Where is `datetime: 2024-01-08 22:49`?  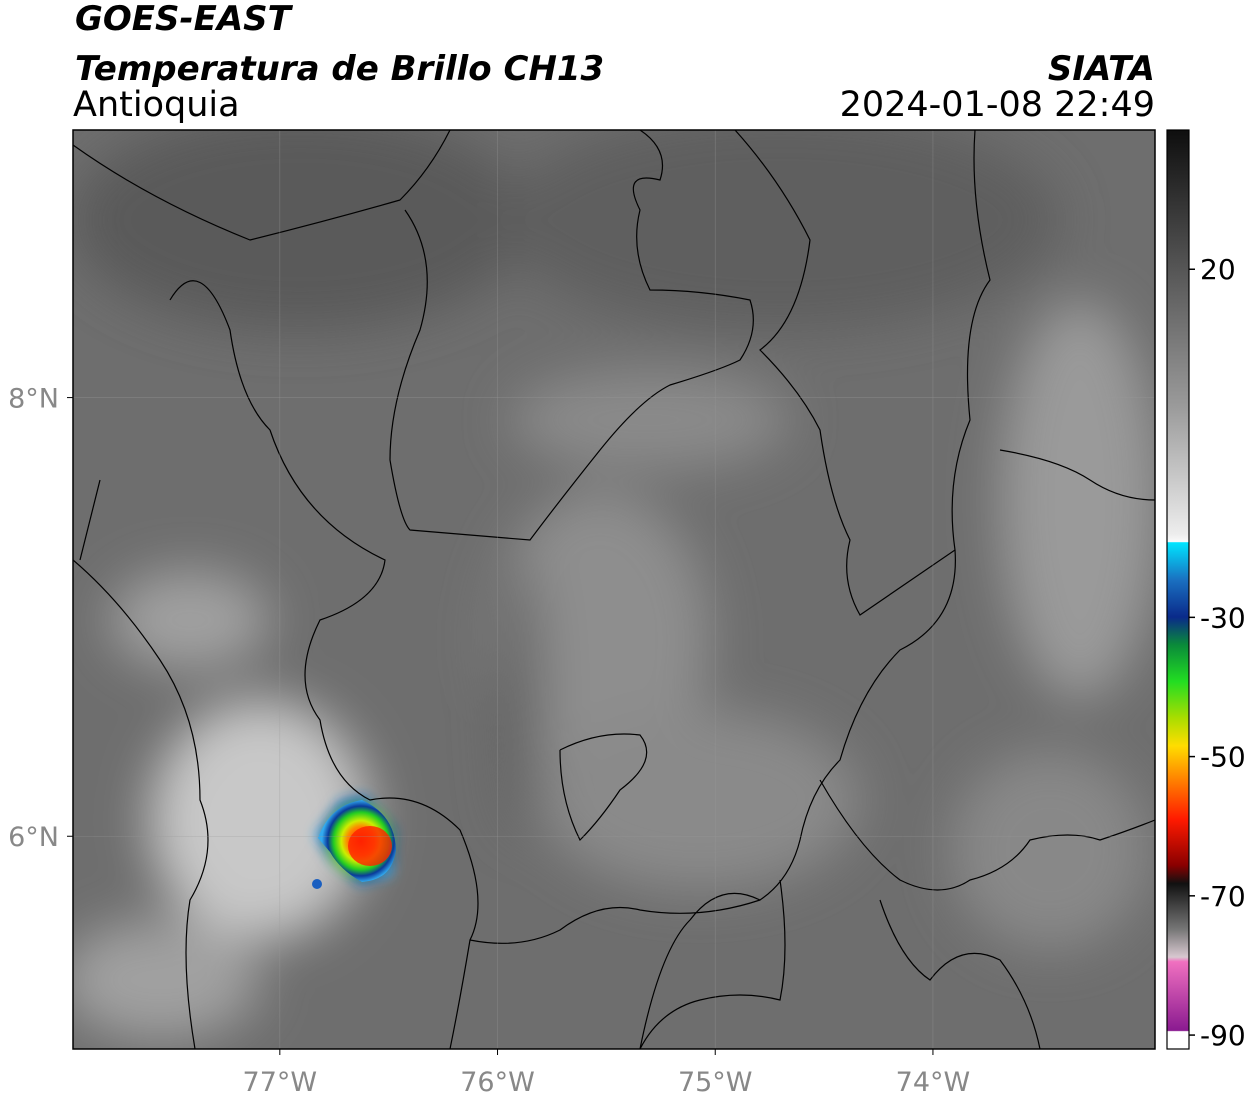
datetime: 2024-01-08 22:49 is located at coordinates (997, 105).